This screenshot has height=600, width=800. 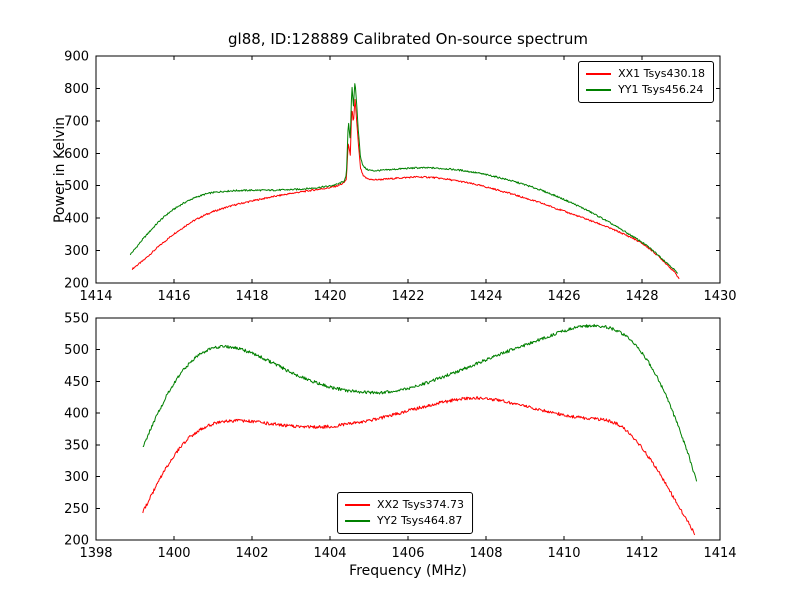 What do you see at coordinates (76, 89) in the screenshot?
I see `y-tick-label: 800` at bounding box center [76, 89].